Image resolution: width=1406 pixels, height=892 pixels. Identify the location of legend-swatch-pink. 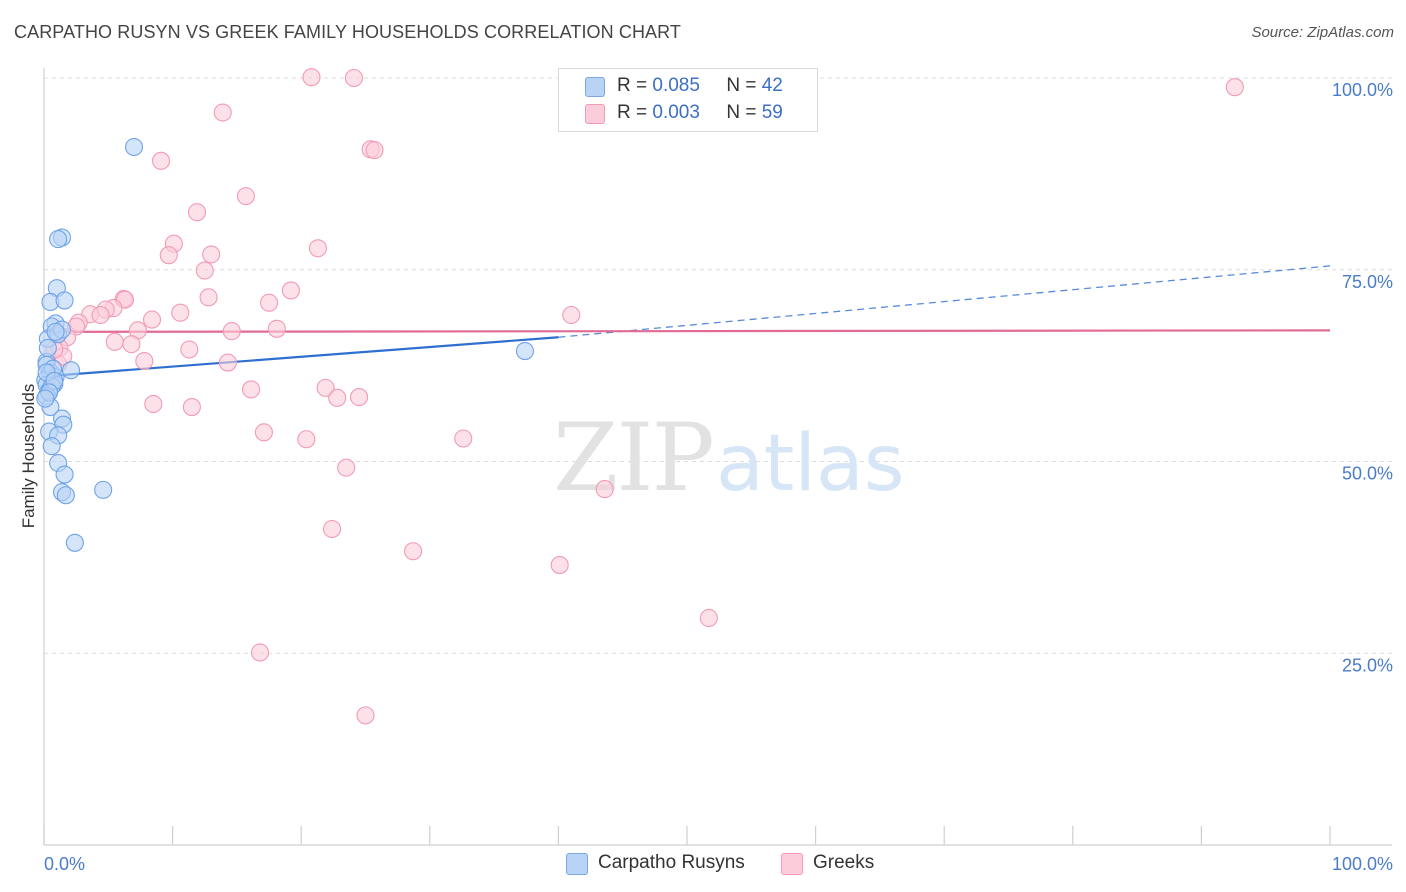
(595, 114).